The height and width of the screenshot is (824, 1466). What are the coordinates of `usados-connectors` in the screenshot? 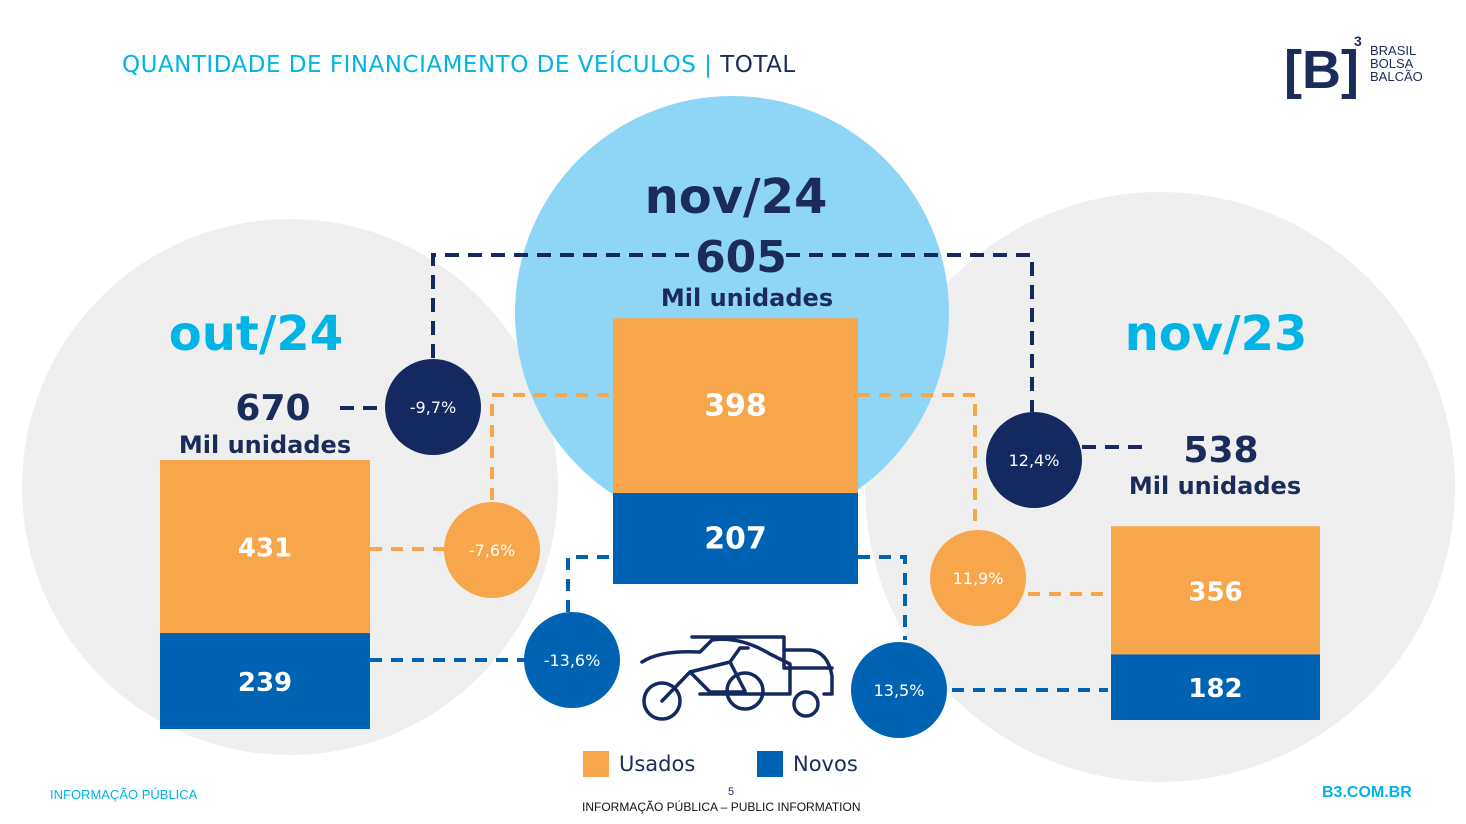 It's located at (739, 494).